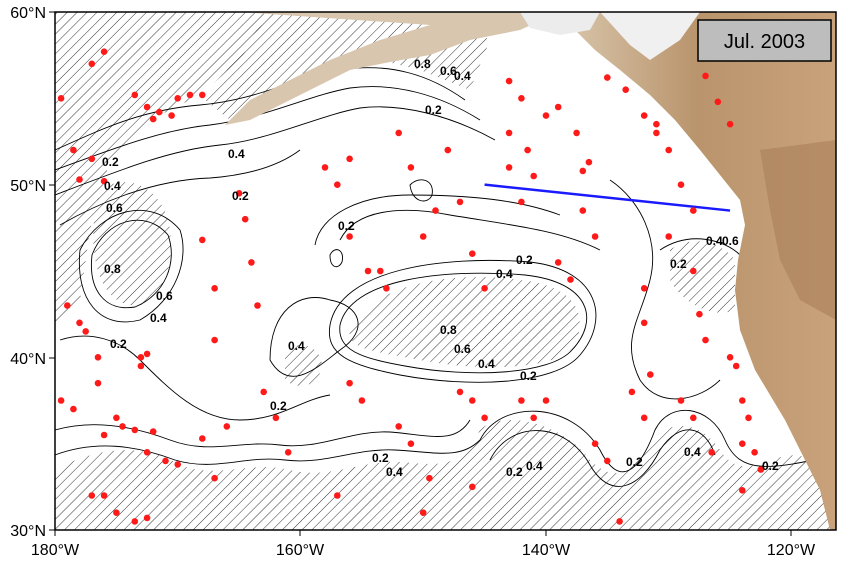  Describe the element at coordinates (55, 550) in the screenshot. I see `lon-tick-label: 180°W` at that location.